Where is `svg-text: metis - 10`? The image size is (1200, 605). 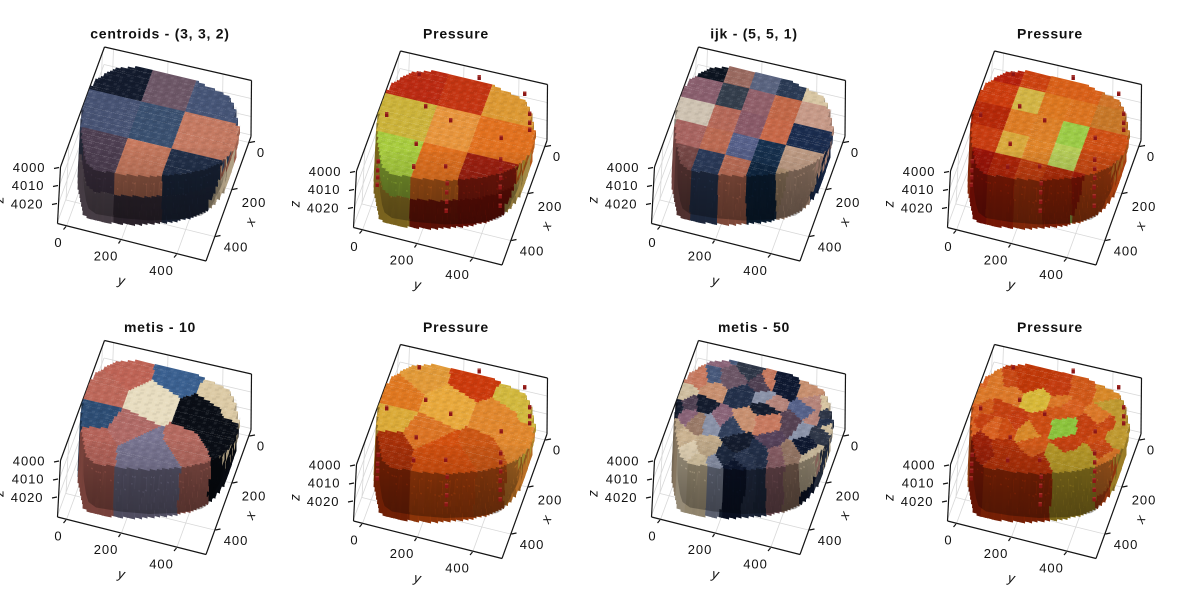
svg-text: metis - 10 is located at coordinates (160, 327).